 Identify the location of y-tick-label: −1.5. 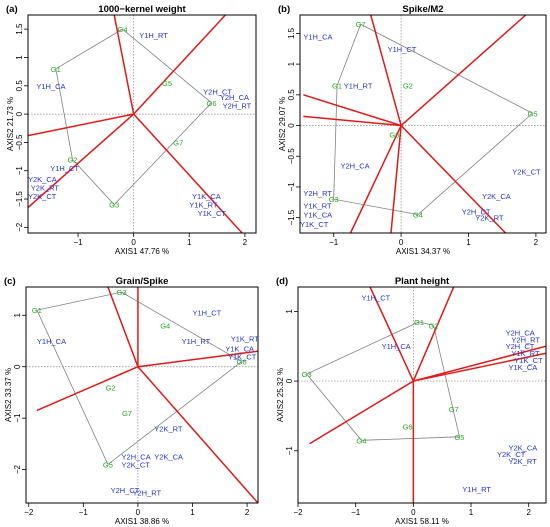
(291, 217).